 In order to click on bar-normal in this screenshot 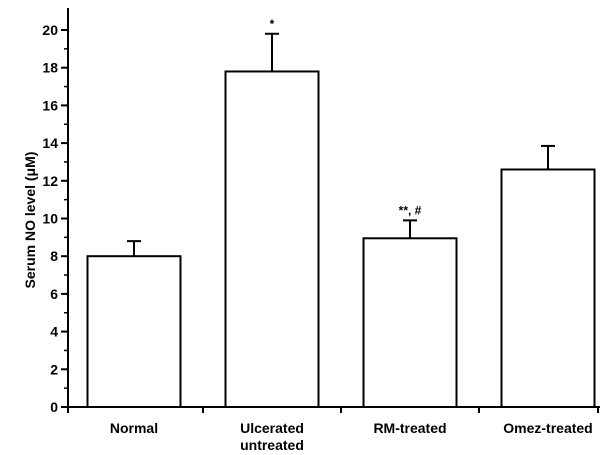, I will do `click(134, 332)`.